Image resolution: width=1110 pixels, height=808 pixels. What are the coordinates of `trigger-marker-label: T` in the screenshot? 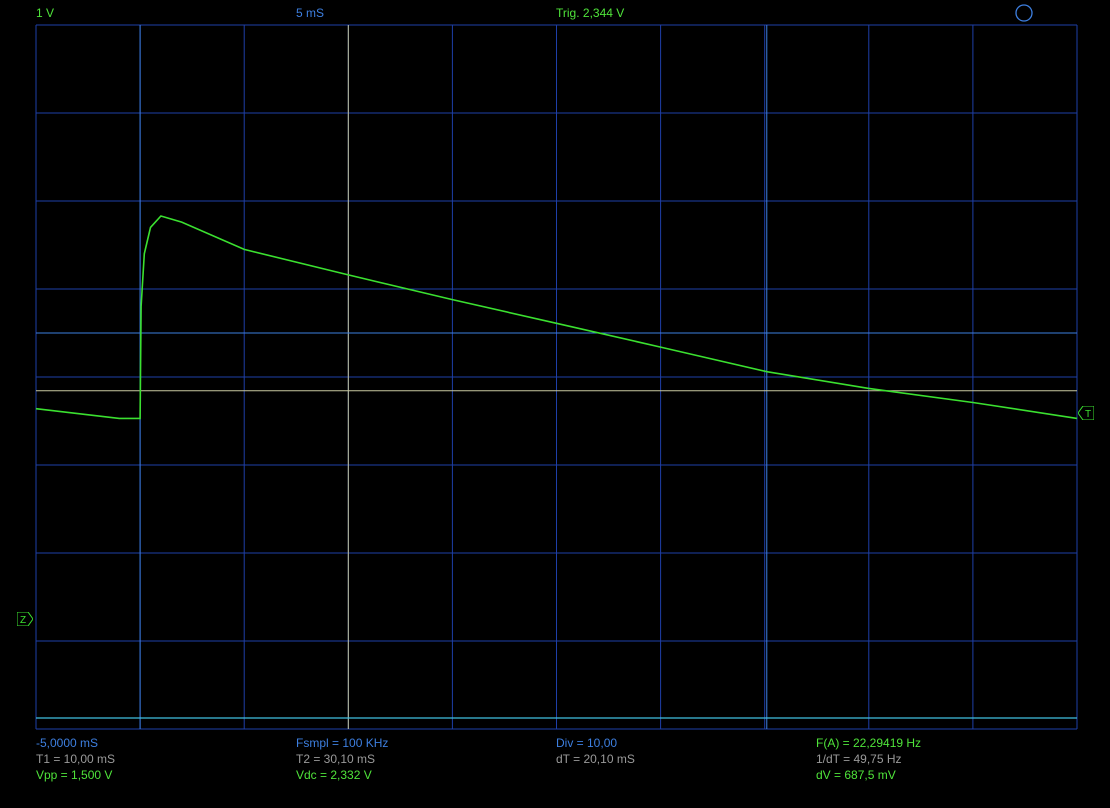 It's located at (1088, 414).